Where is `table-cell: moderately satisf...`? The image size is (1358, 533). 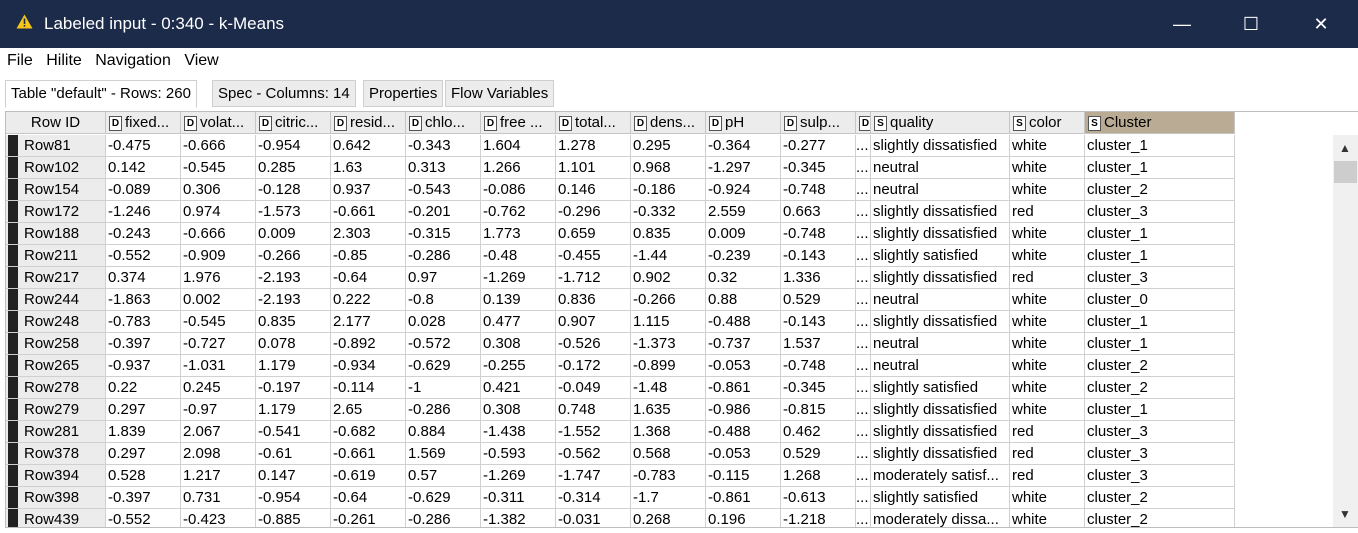 table-cell: moderately satisf... is located at coordinates (940, 476).